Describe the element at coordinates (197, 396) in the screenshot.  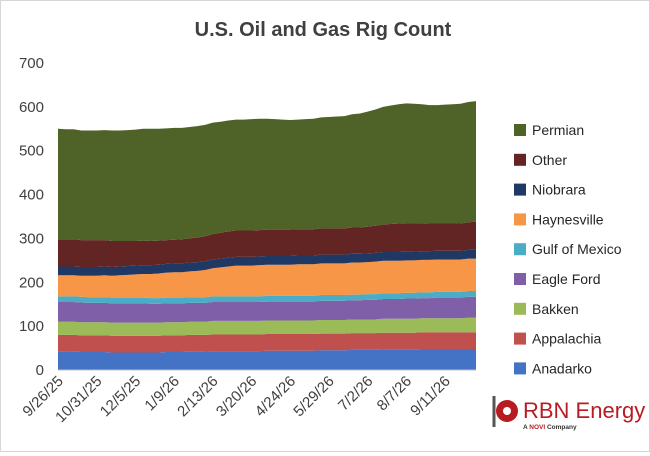
I see `x-tick-label: 2/13/26` at that location.